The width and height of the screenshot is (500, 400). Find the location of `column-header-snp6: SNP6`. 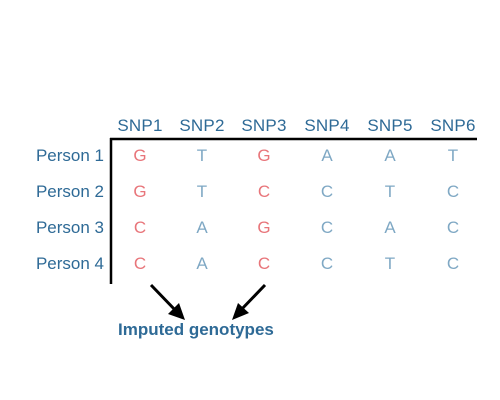

column-header-snp6: SNP6 is located at coordinates (453, 125).